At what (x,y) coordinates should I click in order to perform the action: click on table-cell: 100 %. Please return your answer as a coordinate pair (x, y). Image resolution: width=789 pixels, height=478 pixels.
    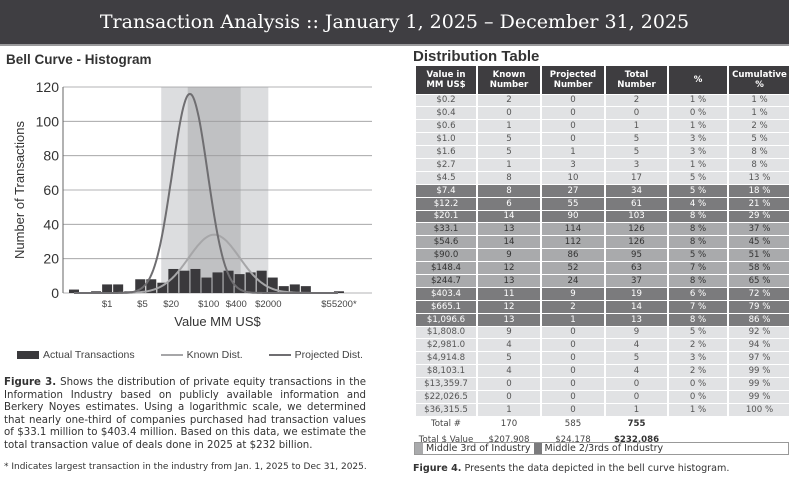
    Looking at the image, I should click on (758, 409).